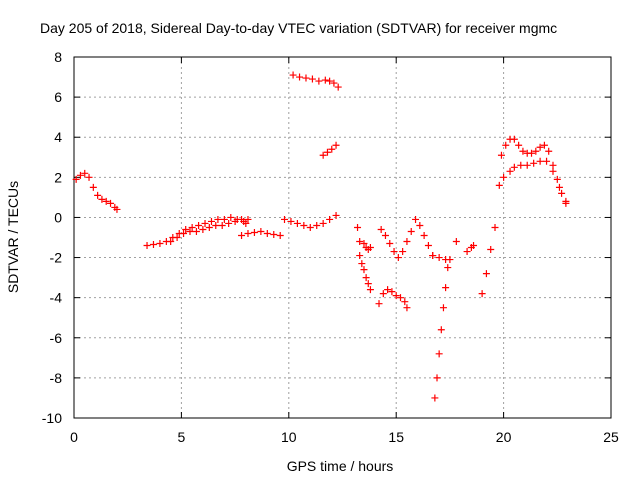 This screenshot has width=640, height=480. Describe the element at coordinates (56, 258) in the screenshot. I see `y-tick-label: -2` at that location.